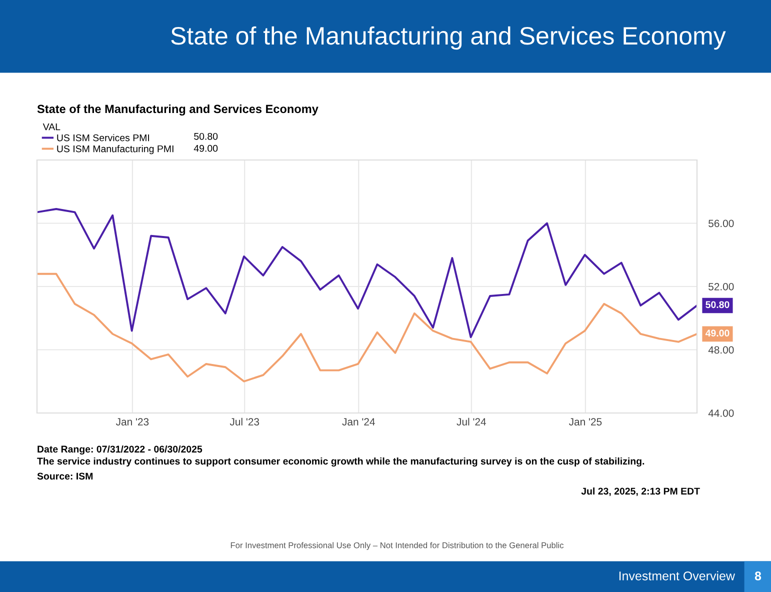  I want to click on text: 8, so click(758, 576).